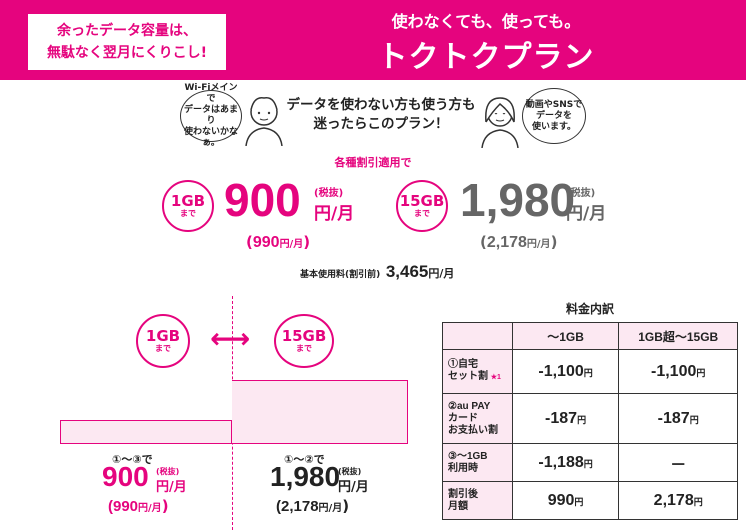 Image resolution: width=746 pixels, height=530 pixels. What do you see at coordinates (422, 200) in the screenshot?
I see `tier2-gb: 15GB` at bounding box center [422, 200].